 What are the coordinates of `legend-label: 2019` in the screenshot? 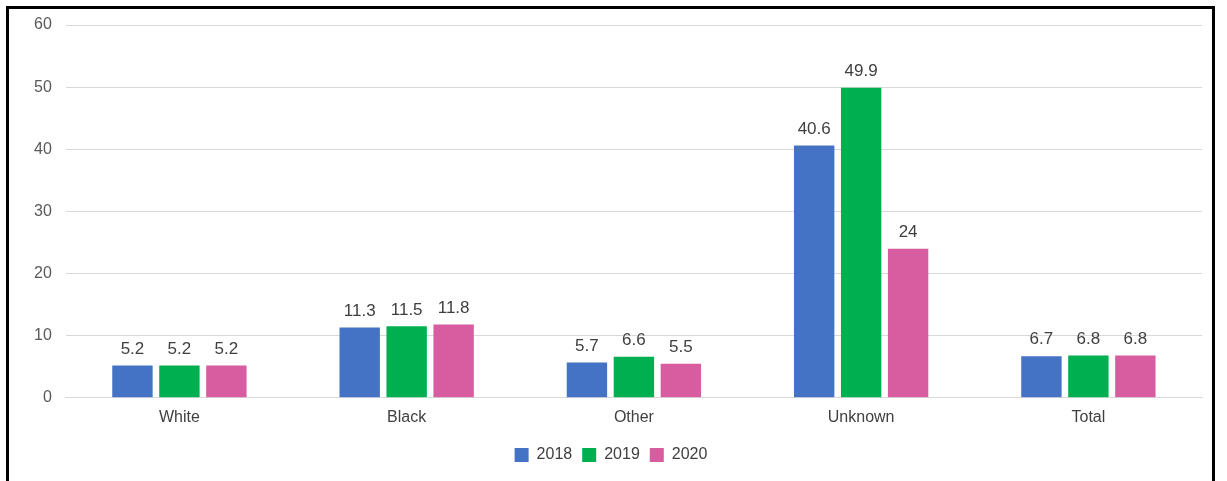 It's located at (622, 454).